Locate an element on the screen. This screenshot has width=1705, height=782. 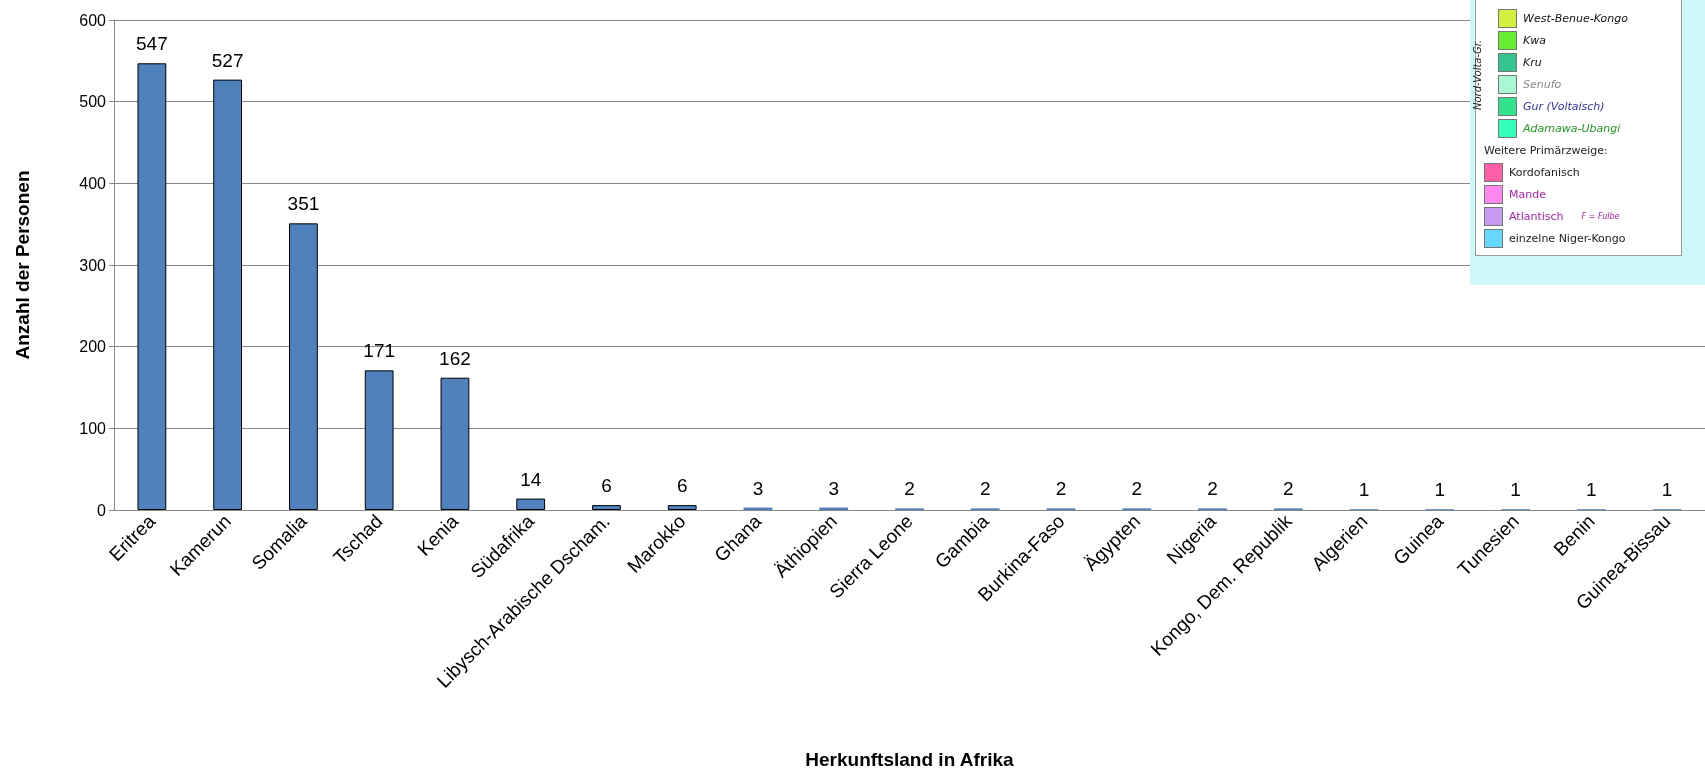
y-tick-label: 200 is located at coordinates (93, 347).